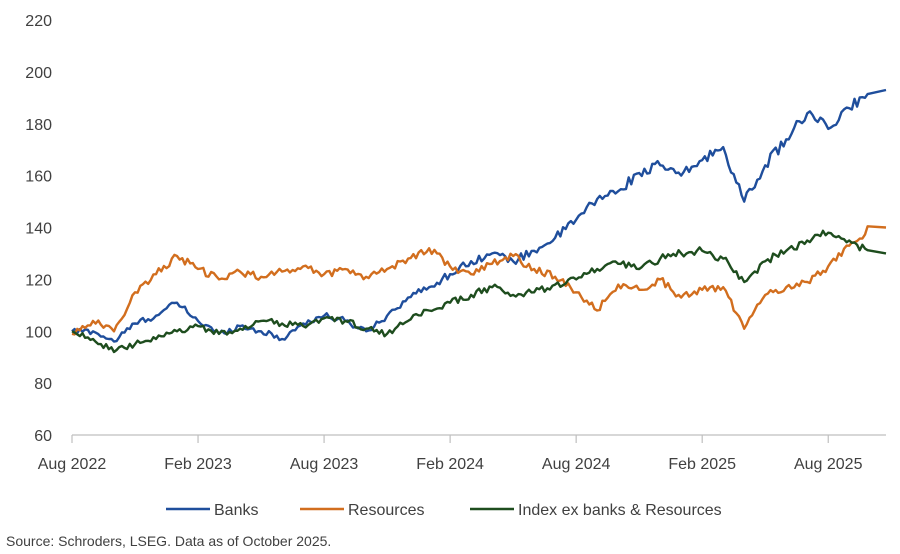 The width and height of the screenshot is (900, 554). I want to click on x-tick-label: Aug 2023, so click(324, 464).